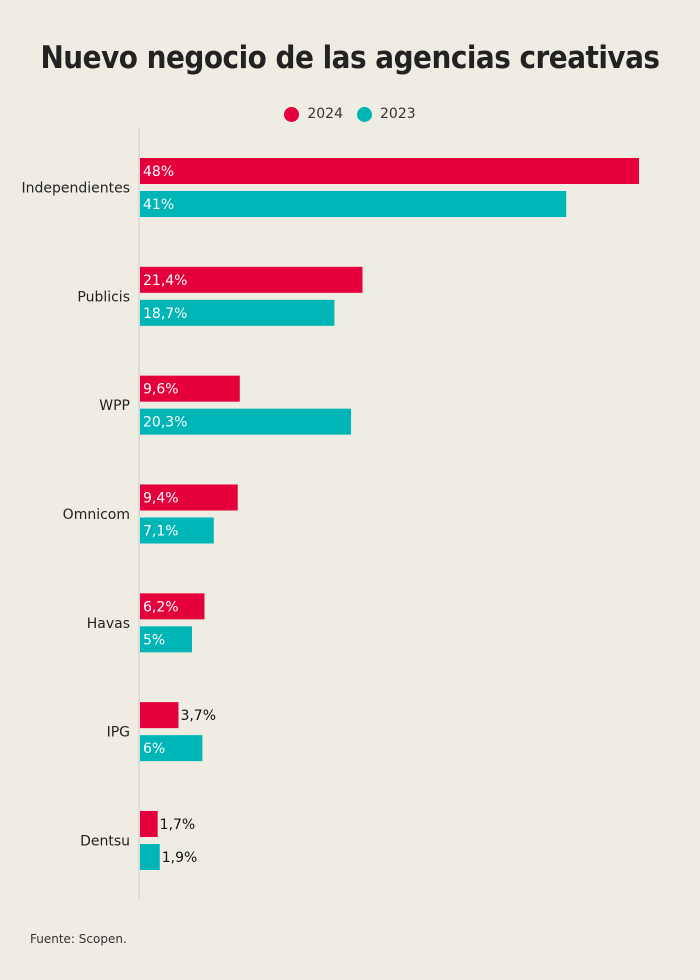 The height and width of the screenshot is (980, 700). I want to click on category-label: Independientes, so click(75, 189).